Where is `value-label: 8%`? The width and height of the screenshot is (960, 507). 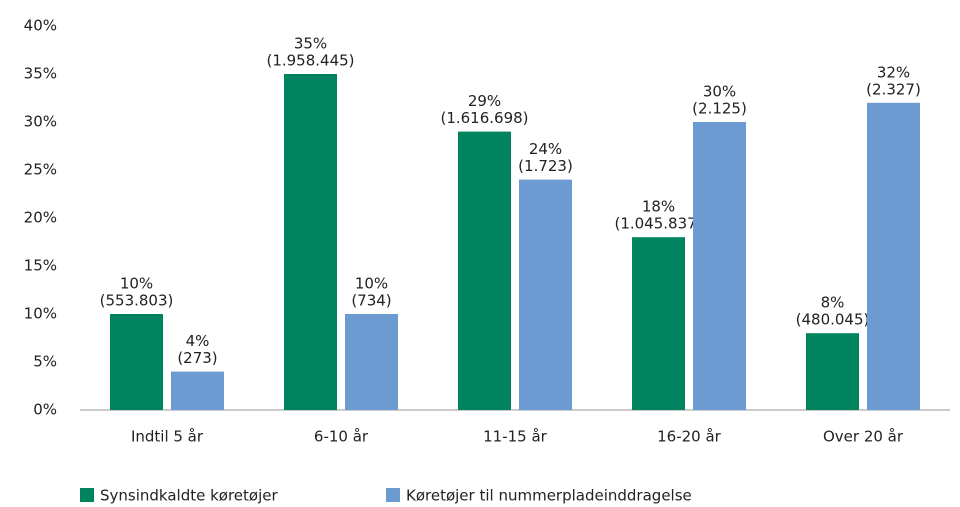
value-label: 8% is located at coordinates (833, 303).